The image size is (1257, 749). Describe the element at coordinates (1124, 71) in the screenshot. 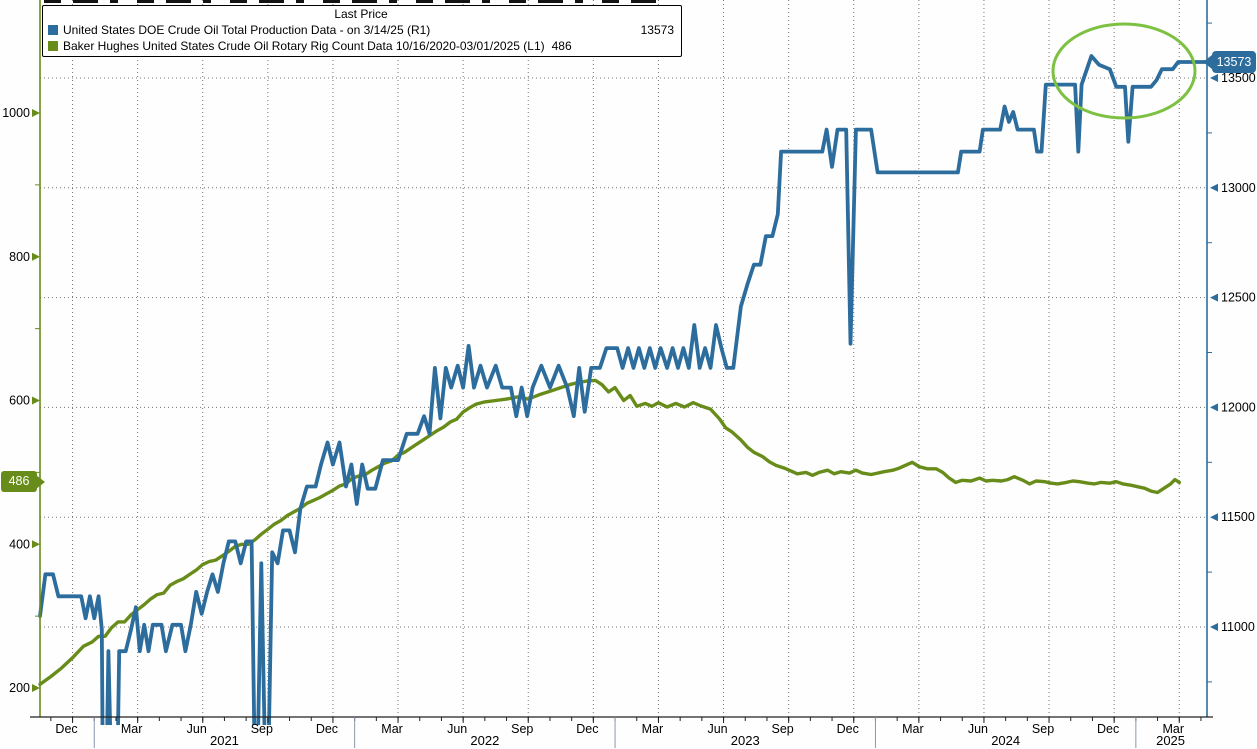

I see `highlight-ellipse-annotation` at that location.